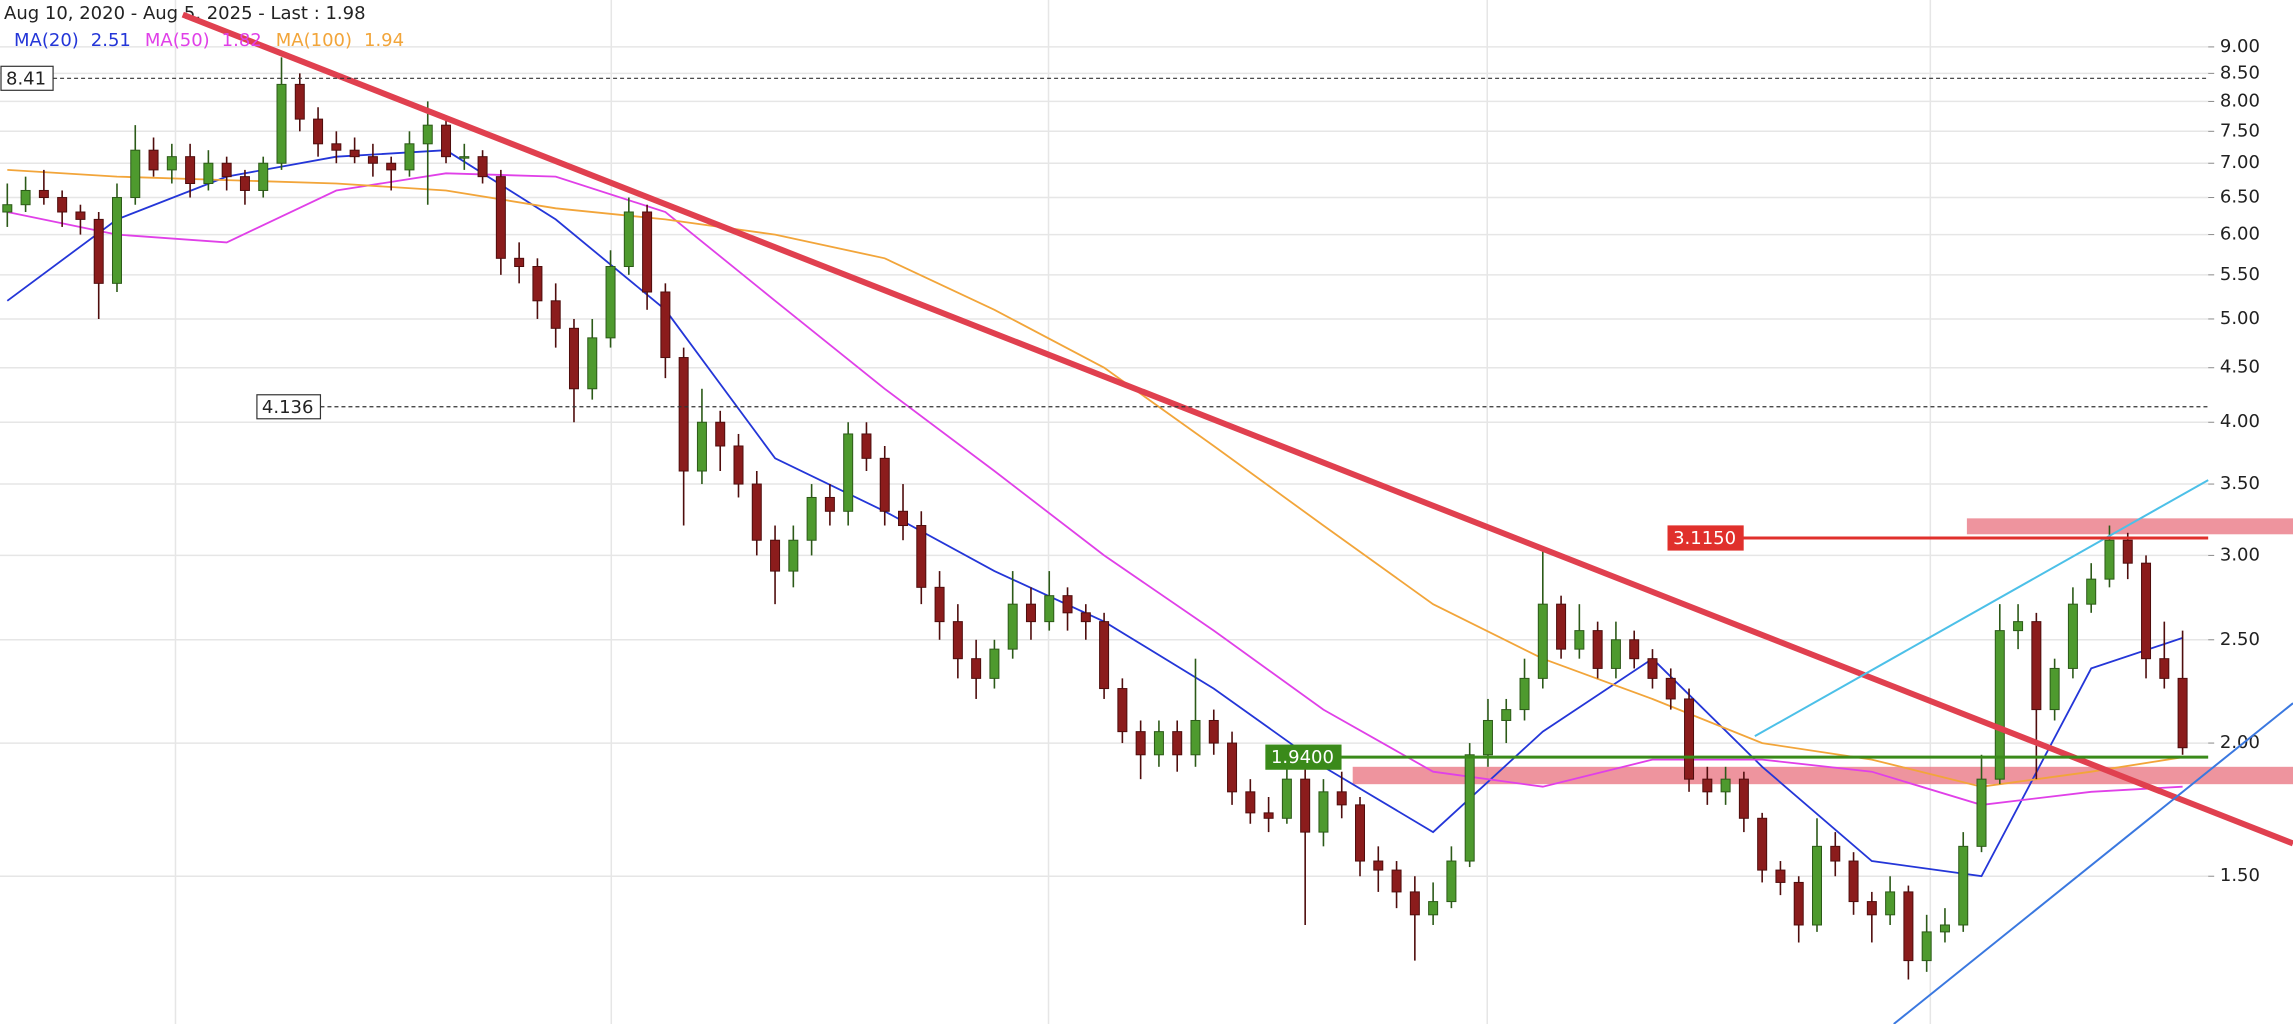  I want to click on legend-value: 1.94, so click(384, 40).